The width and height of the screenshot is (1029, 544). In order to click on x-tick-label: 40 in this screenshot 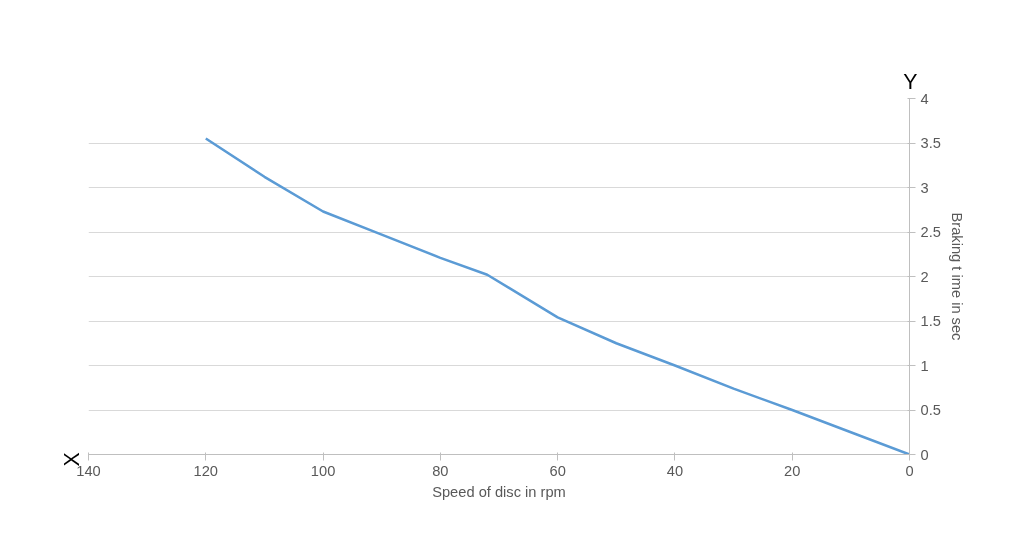, I will do `click(675, 470)`.